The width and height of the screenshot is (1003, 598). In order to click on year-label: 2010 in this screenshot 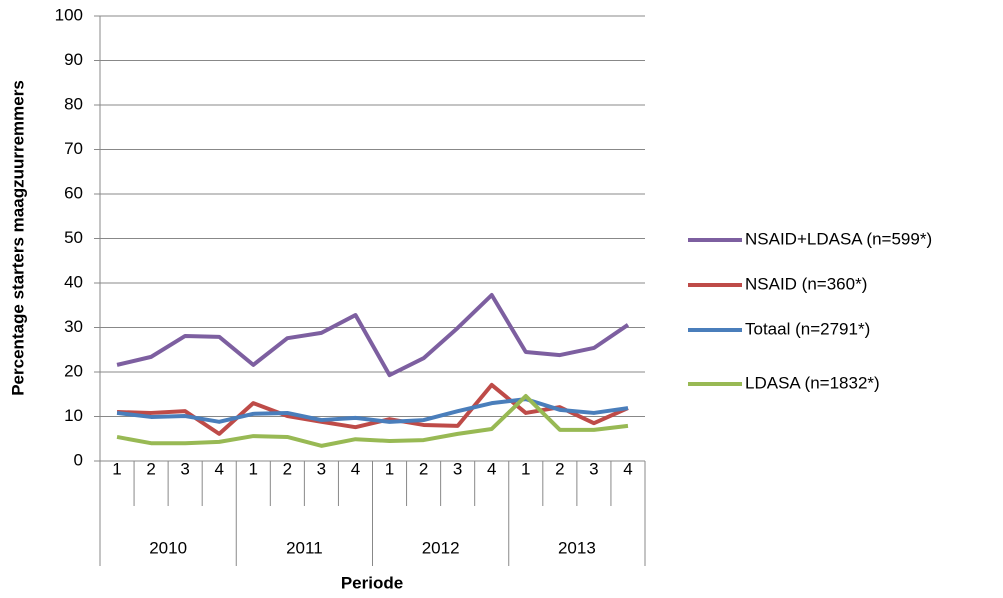, I will do `click(168, 547)`.